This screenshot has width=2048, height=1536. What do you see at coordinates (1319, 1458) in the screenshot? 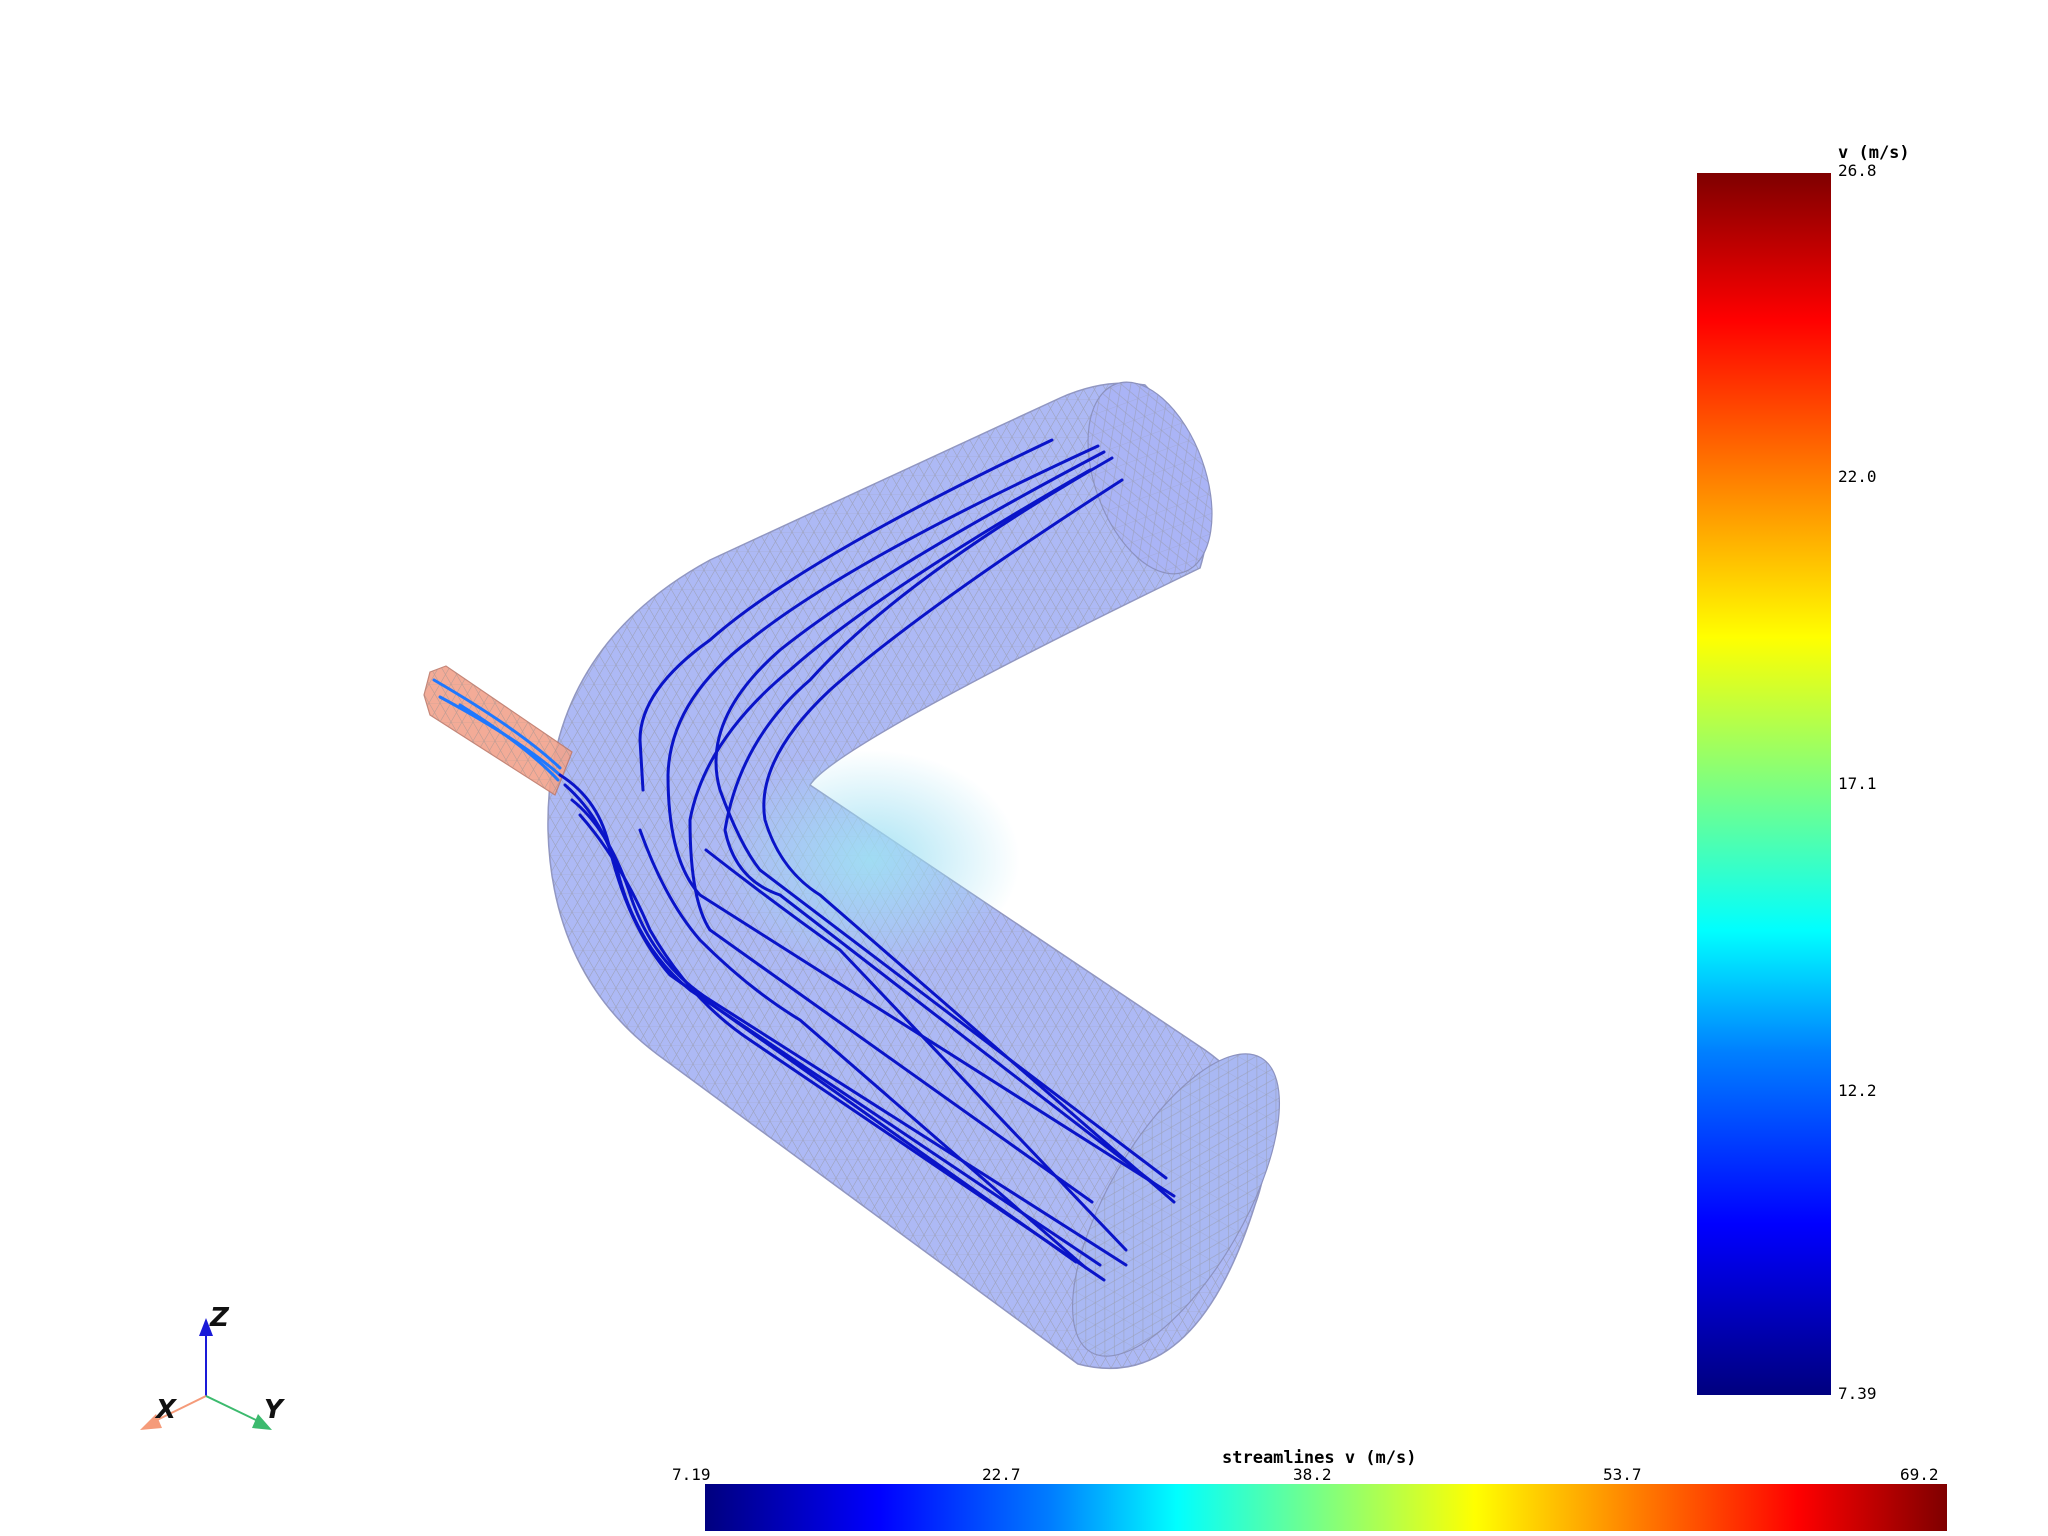
I see `streamlines-colorbar-title: streamlines v (m/s)` at bounding box center [1319, 1458].